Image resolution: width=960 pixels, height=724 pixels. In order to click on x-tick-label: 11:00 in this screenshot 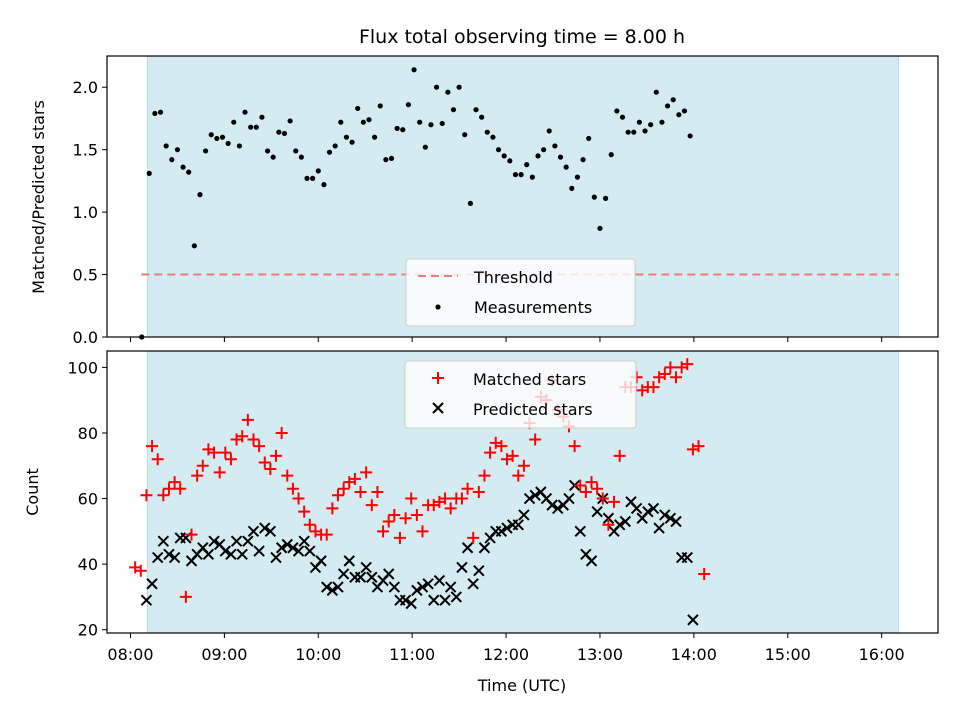, I will do `click(412, 654)`.